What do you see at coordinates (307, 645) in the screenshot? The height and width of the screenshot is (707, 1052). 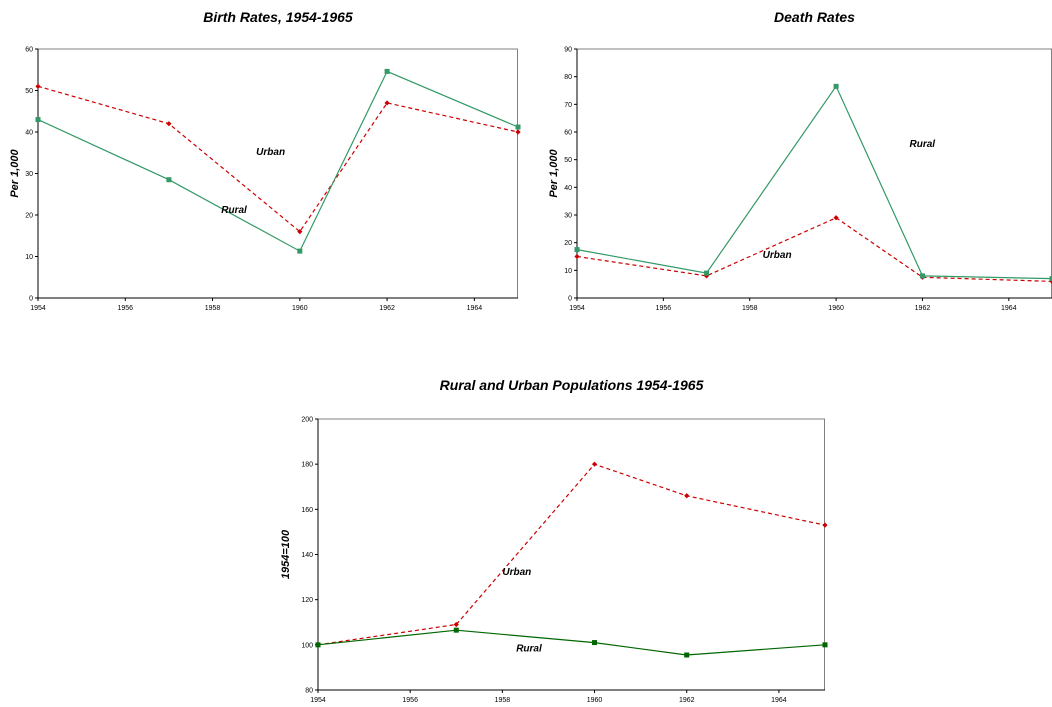 I see `pop-y-tick-label: 100` at bounding box center [307, 645].